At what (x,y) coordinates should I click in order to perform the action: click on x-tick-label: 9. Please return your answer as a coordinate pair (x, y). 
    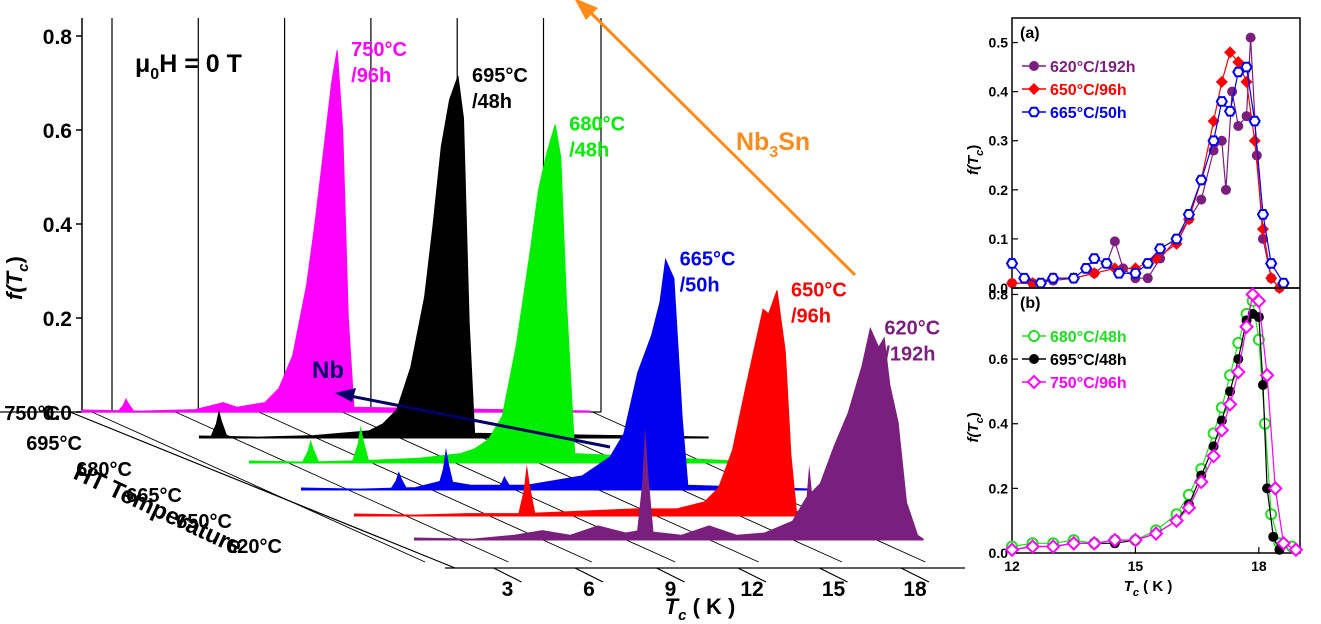
    Looking at the image, I should click on (671, 589).